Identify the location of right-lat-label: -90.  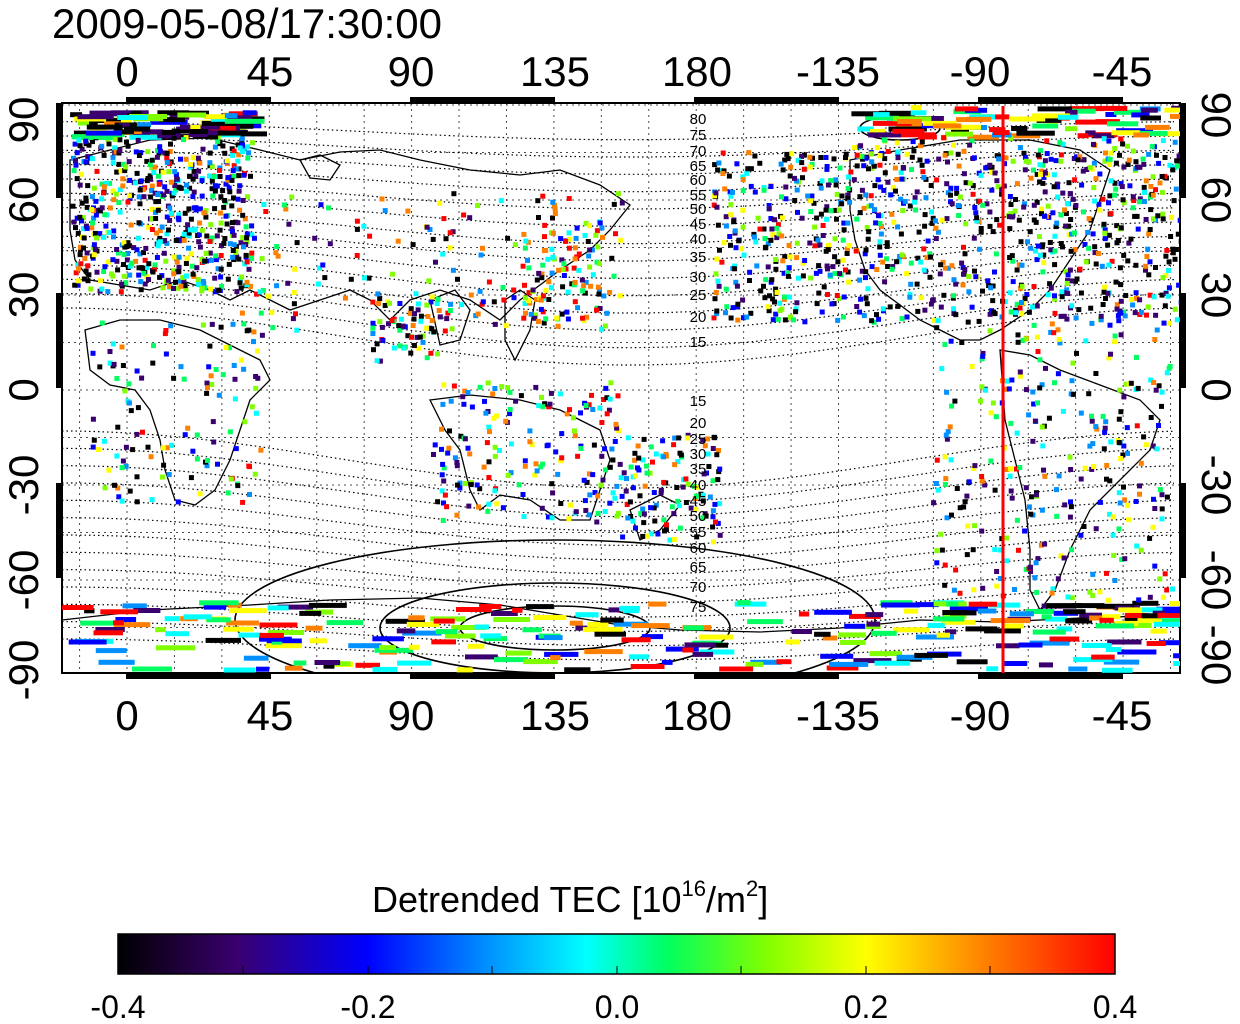
(1216, 655).